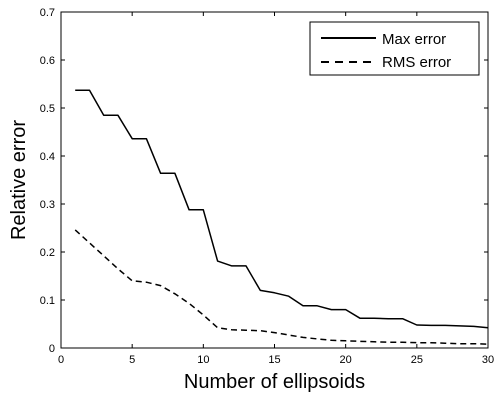 Image resolution: width=494 pixels, height=399 pixels. Describe the element at coordinates (47, 109) in the screenshot. I see `y-tick-label: 0.5` at that location.